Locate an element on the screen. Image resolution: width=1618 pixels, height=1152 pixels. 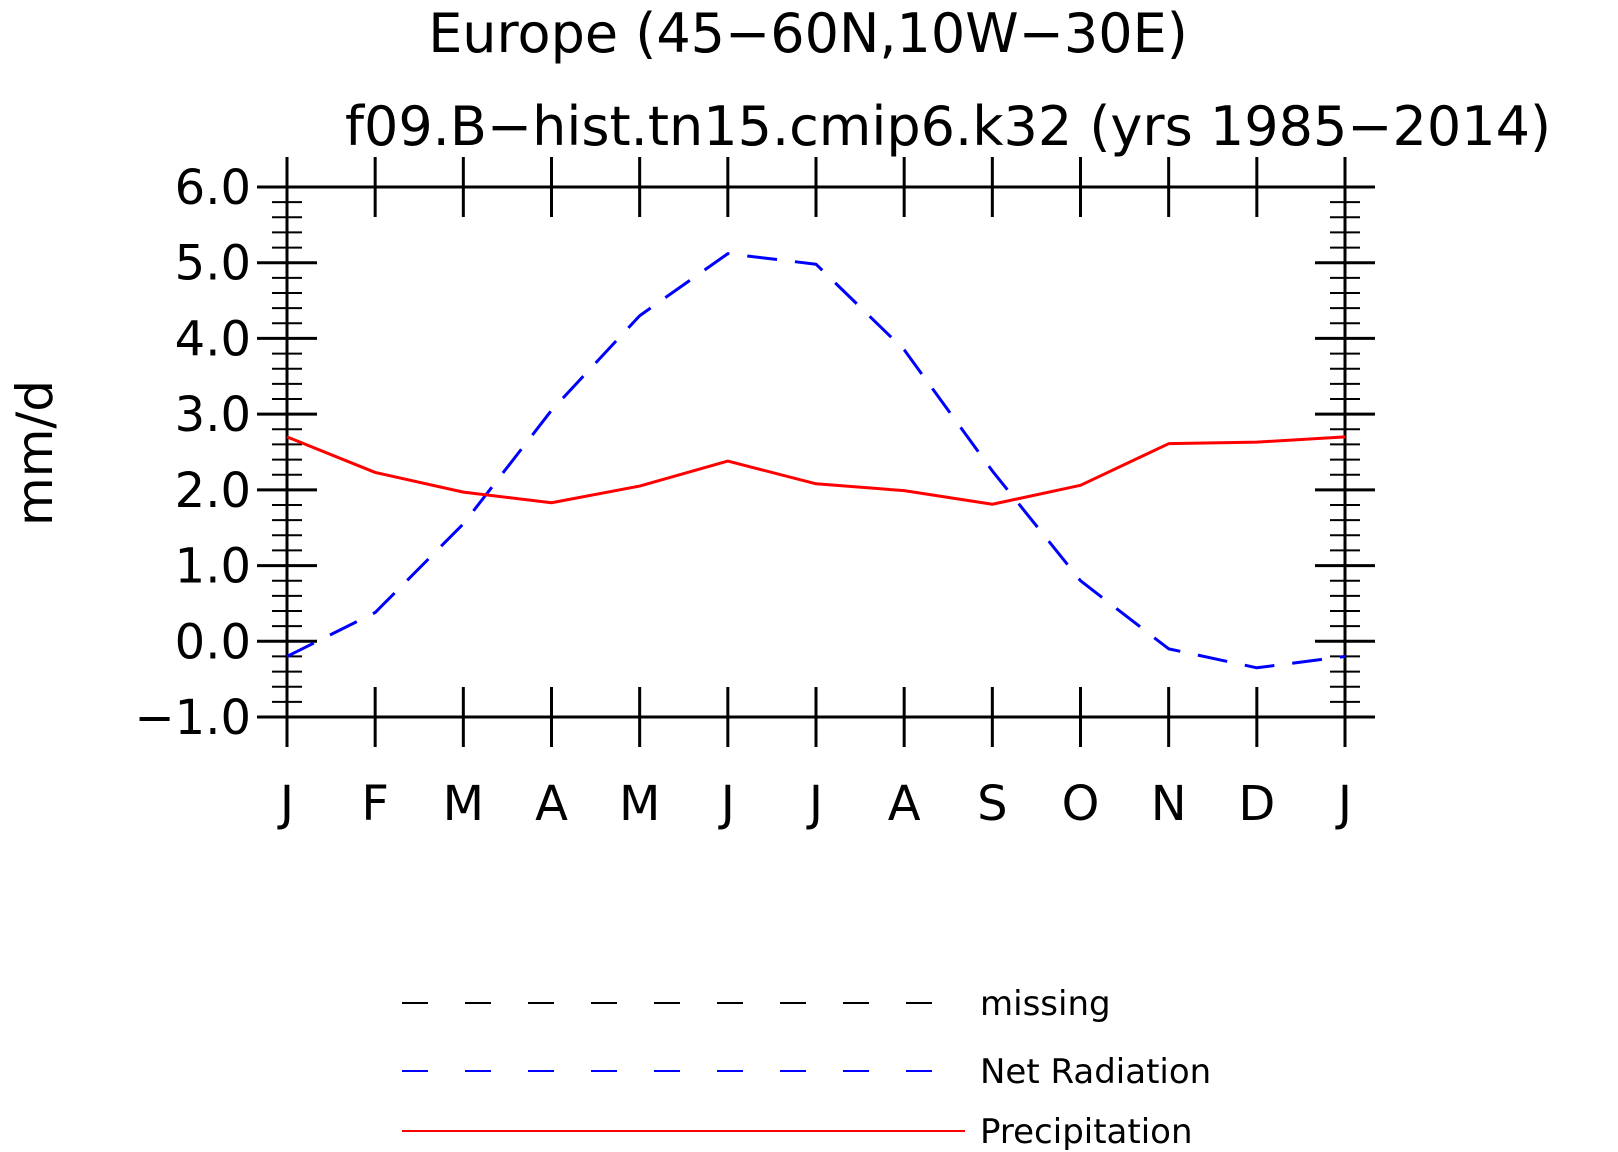
y-tick-label: 3.0 is located at coordinates (213, 415).